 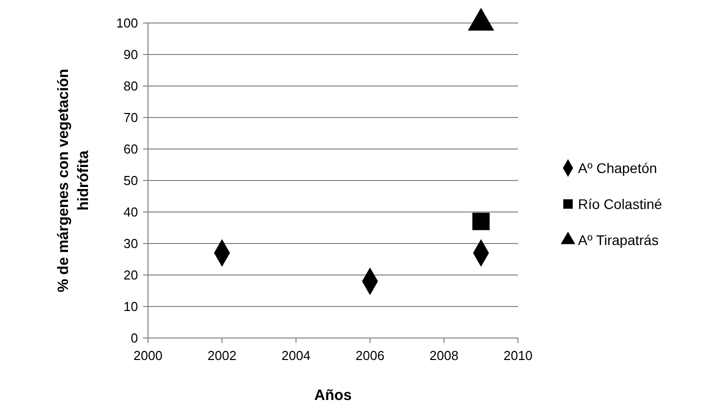 I want to click on x-axis-title: Años, so click(x=333, y=395).